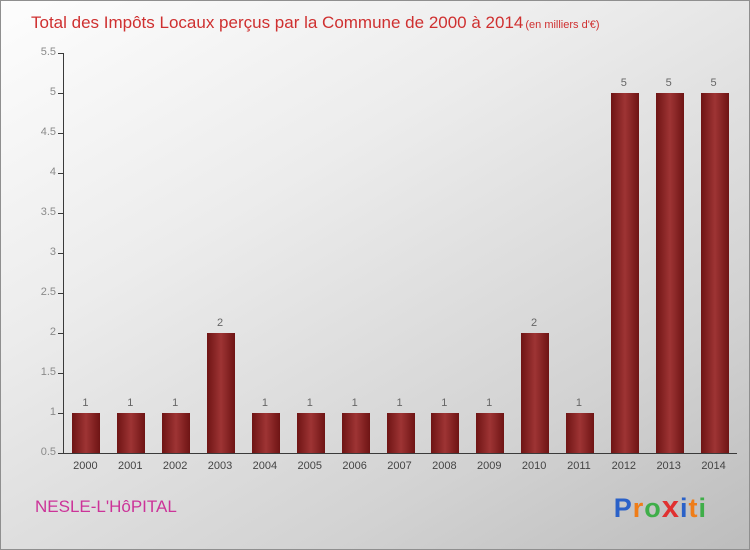 This screenshot has height=550, width=750. Describe the element at coordinates (623, 508) in the screenshot. I see `logo-letter: P` at that location.